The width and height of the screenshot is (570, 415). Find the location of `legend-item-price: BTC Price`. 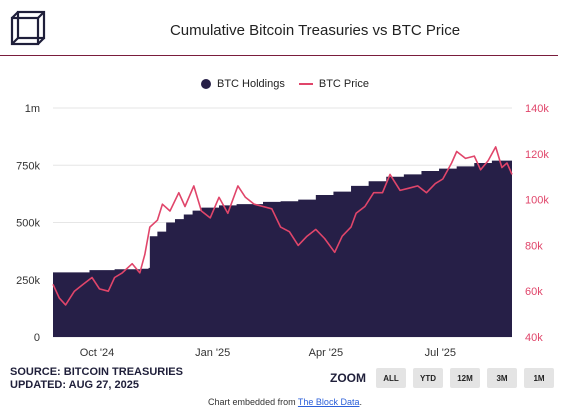

legend-item-price: BTC Price is located at coordinates (333, 84).